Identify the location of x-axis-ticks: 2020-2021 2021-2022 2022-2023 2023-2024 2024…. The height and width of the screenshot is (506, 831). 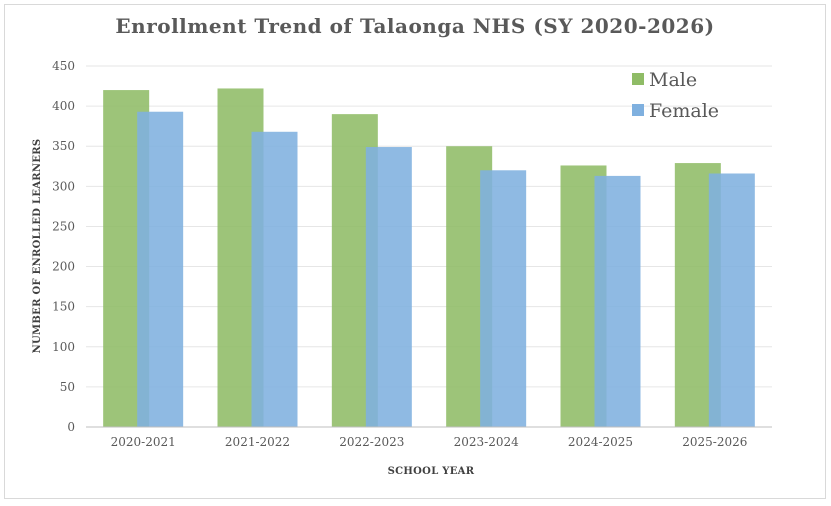
(429, 442).